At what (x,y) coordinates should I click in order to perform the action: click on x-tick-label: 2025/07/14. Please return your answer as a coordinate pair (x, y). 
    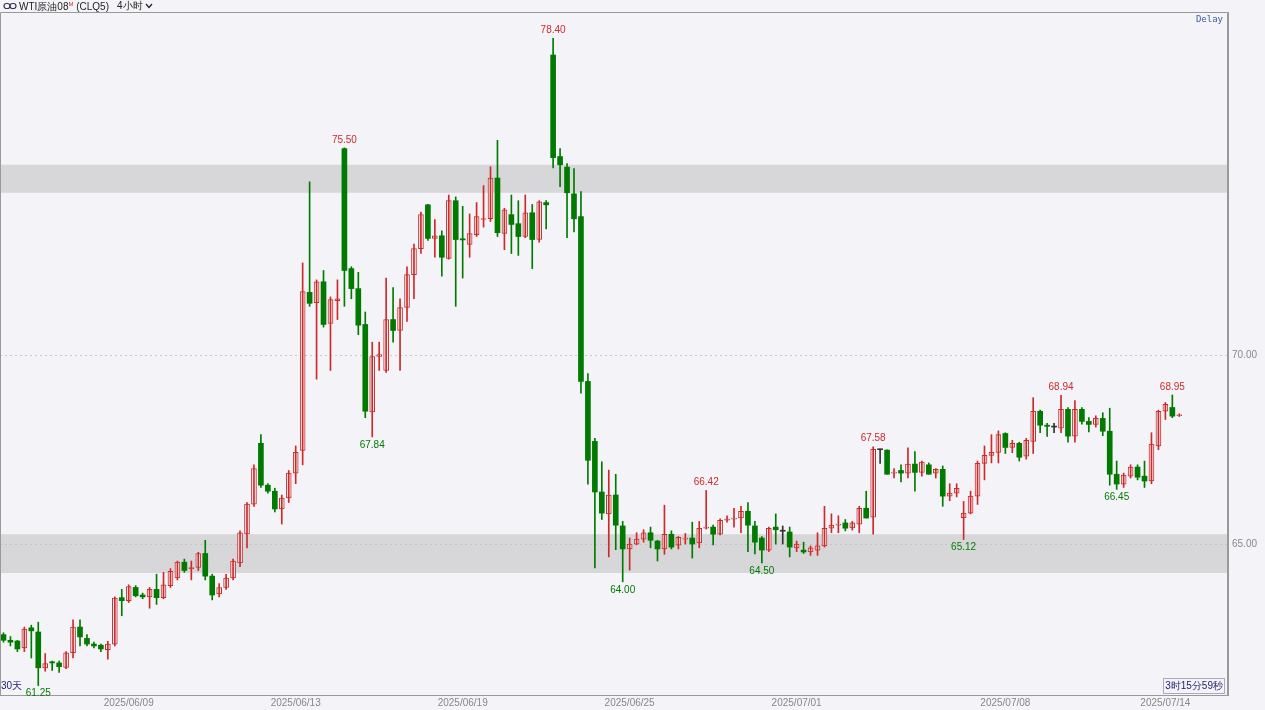
    Looking at the image, I should click on (1165, 702).